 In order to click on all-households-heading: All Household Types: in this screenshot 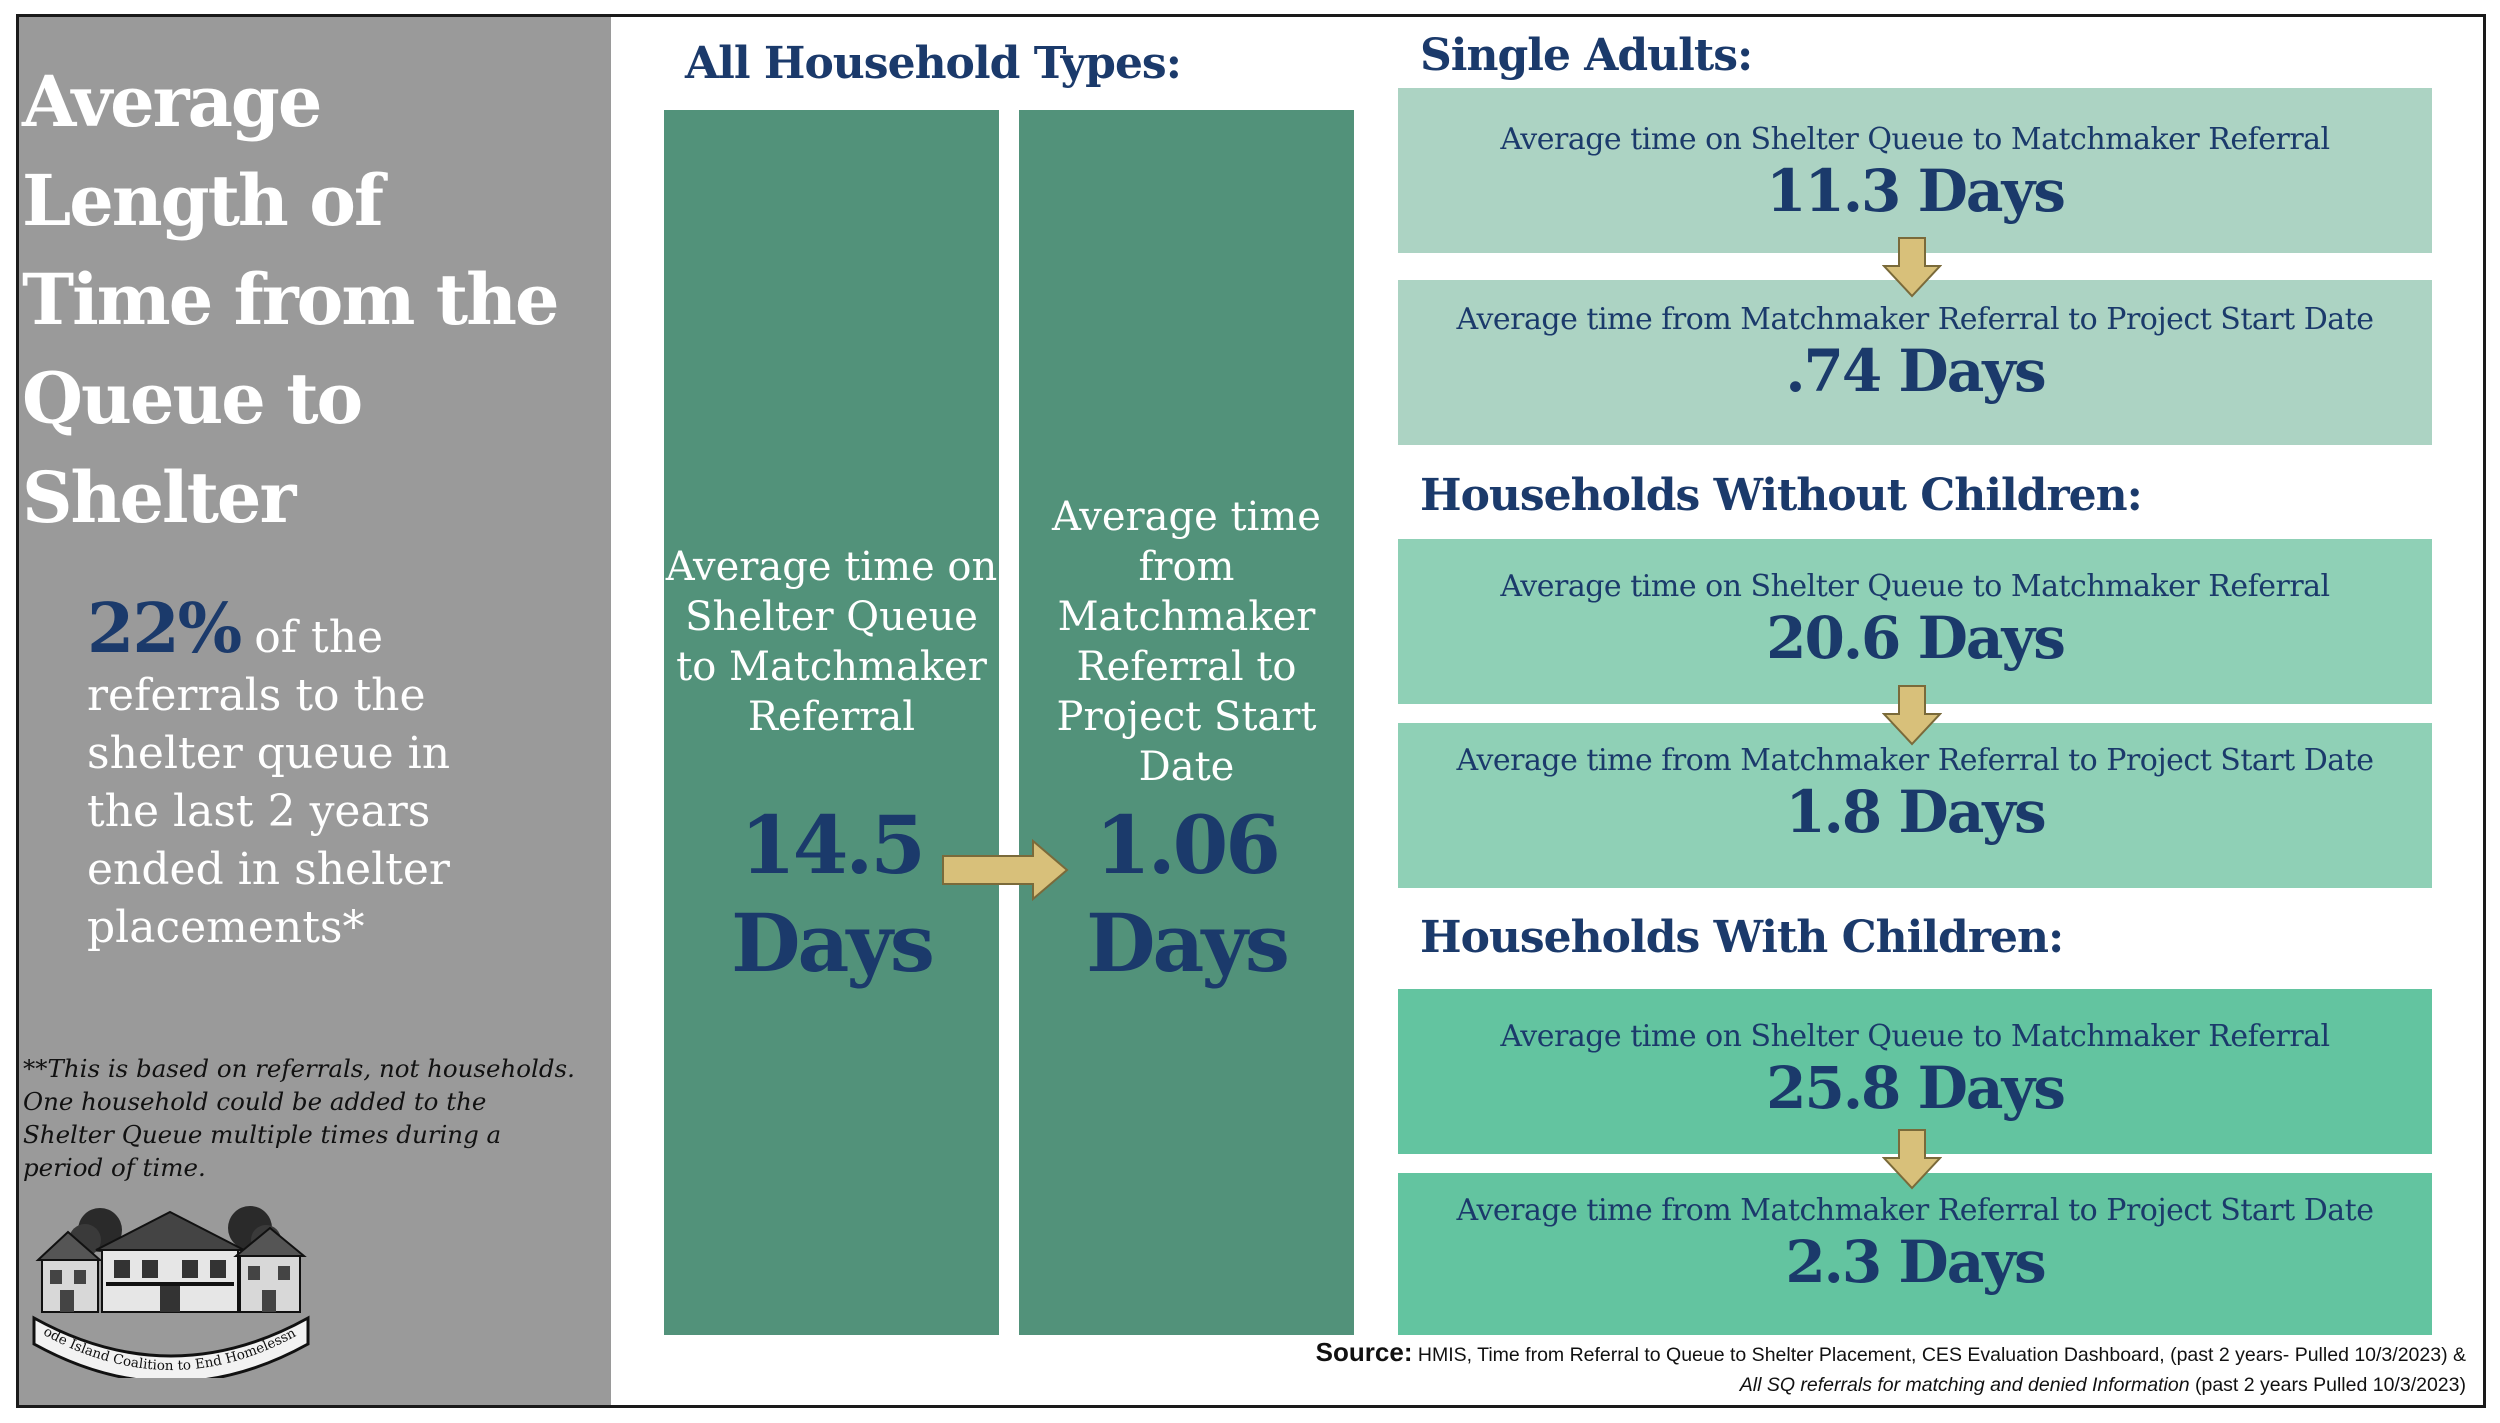, I will do `click(933, 63)`.